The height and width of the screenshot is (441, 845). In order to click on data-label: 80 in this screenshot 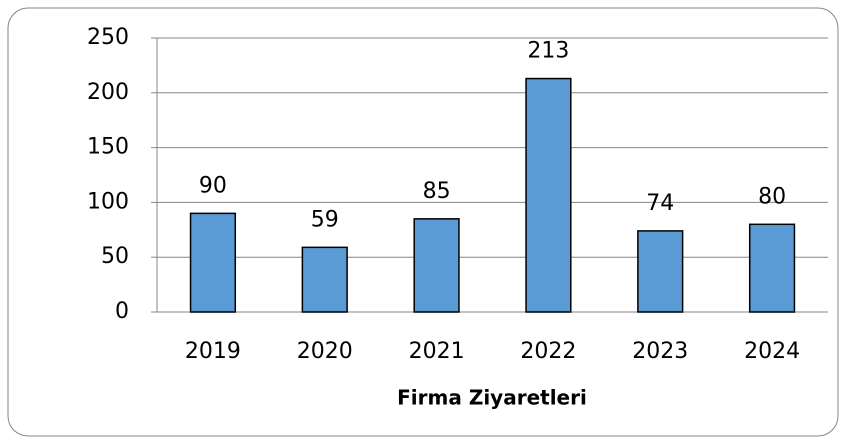, I will do `click(772, 196)`.